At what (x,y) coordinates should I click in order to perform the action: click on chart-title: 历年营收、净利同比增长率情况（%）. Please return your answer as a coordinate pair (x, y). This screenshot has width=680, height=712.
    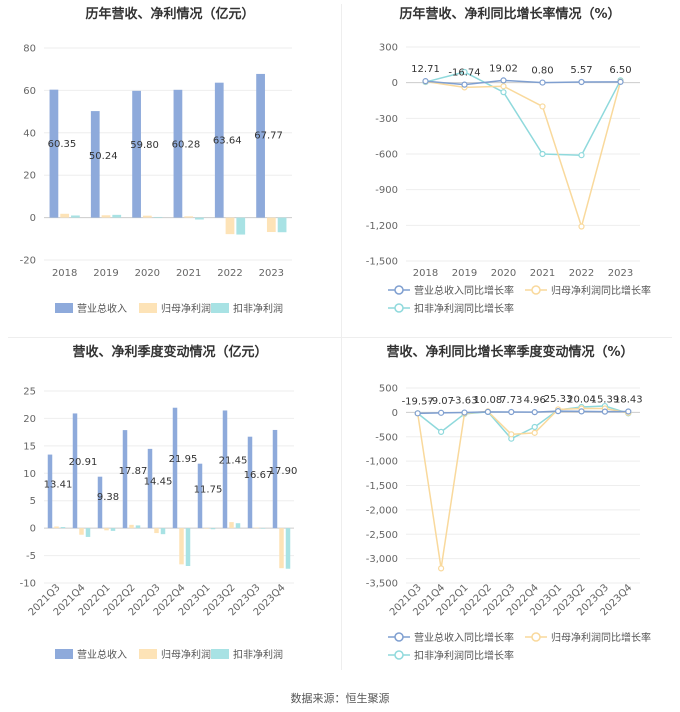
    Looking at the image, I should click on (509, 14).